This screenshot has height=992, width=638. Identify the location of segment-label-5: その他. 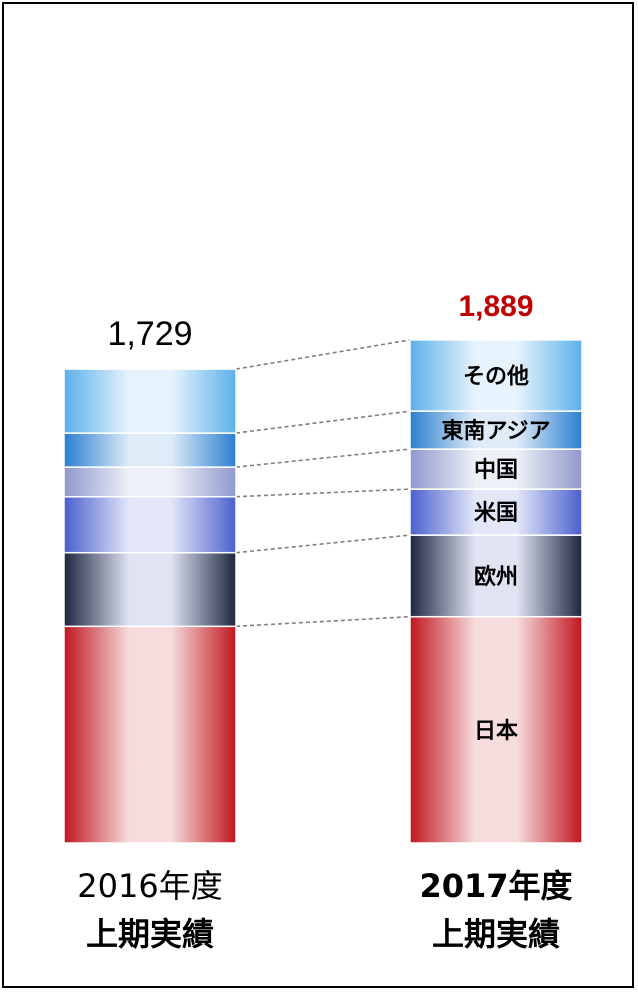
(496, 377).